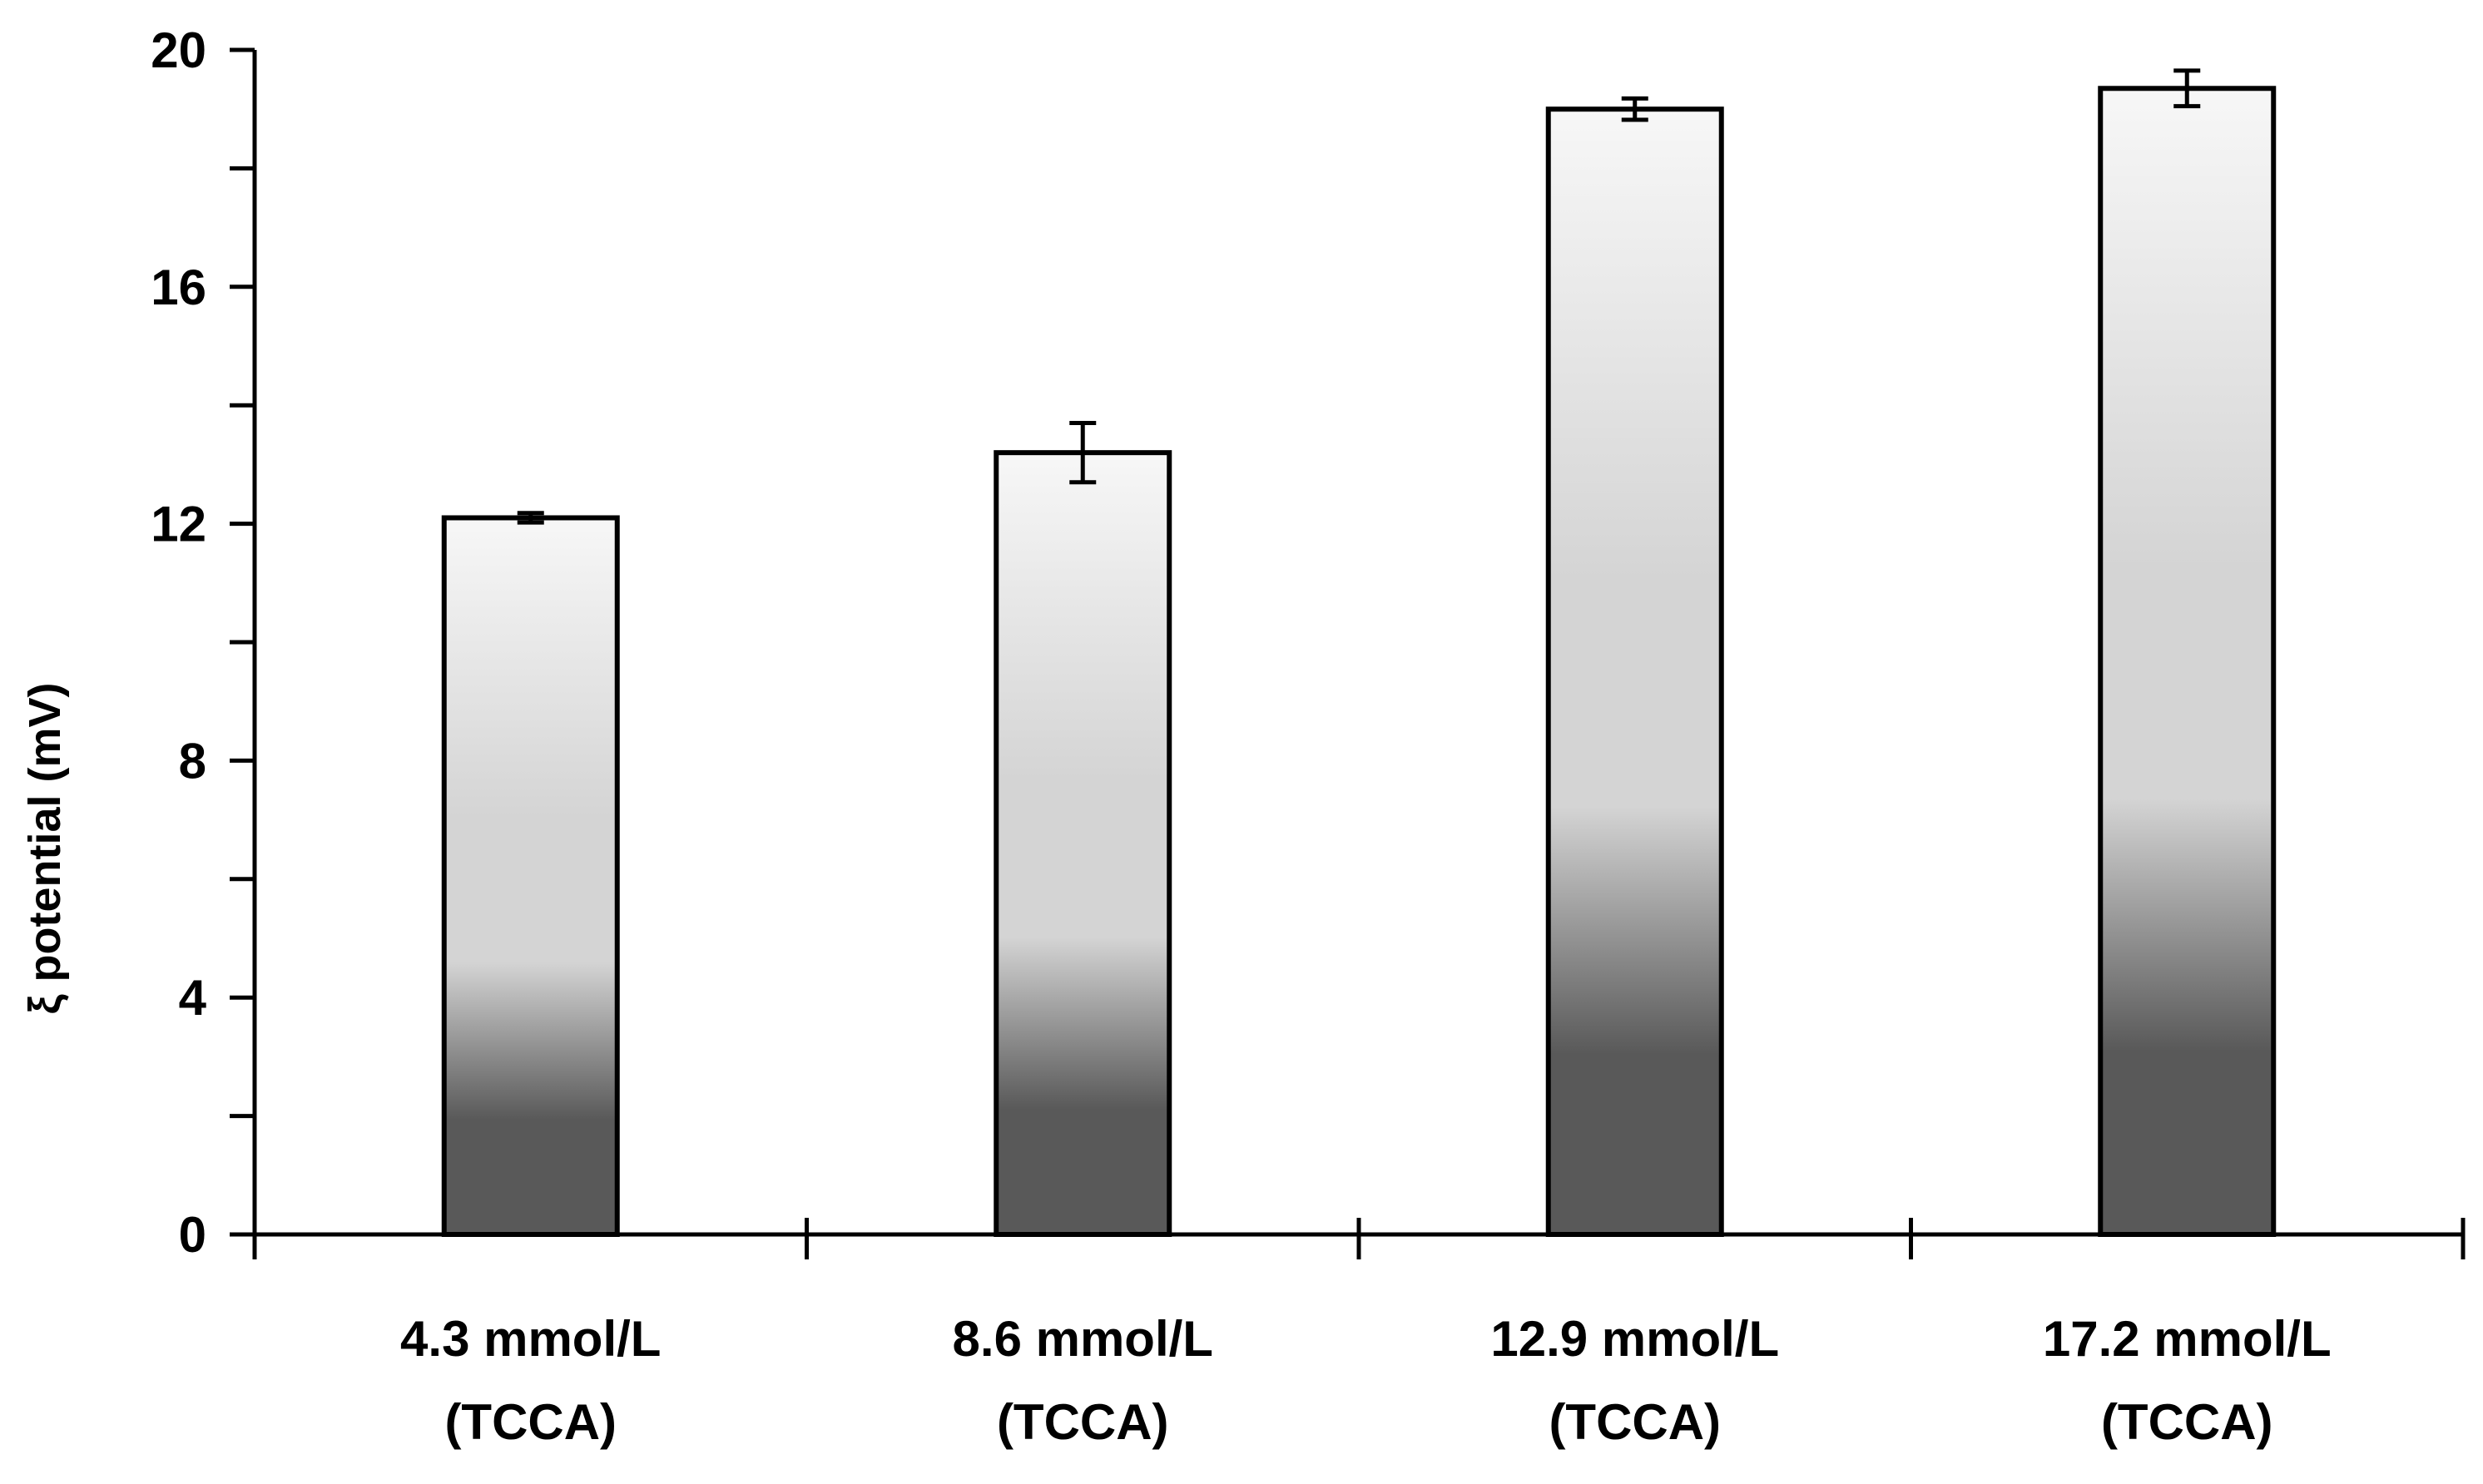  What do you see at coordinates (2187, 1380) in the screenshot?
I see `x-category-label: 17.2 mmol/L (TCCA)` at bounding box center [2187, 1380].